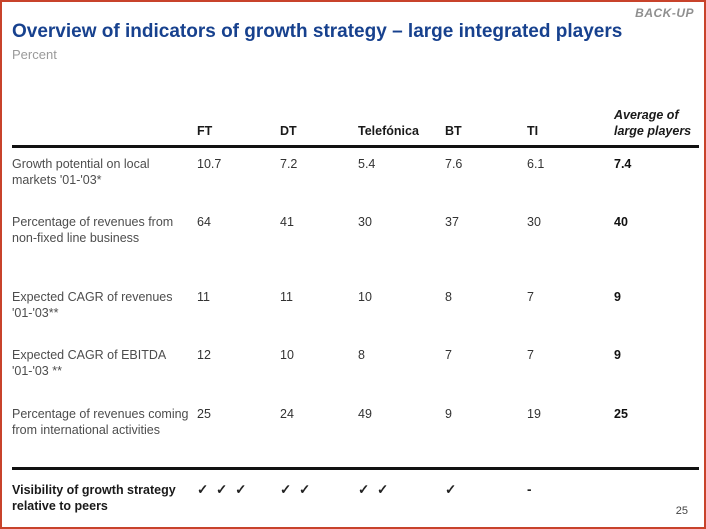 This screenshot has height=529, width=706. I want to click on table-cell: 41, so click(287, 222).